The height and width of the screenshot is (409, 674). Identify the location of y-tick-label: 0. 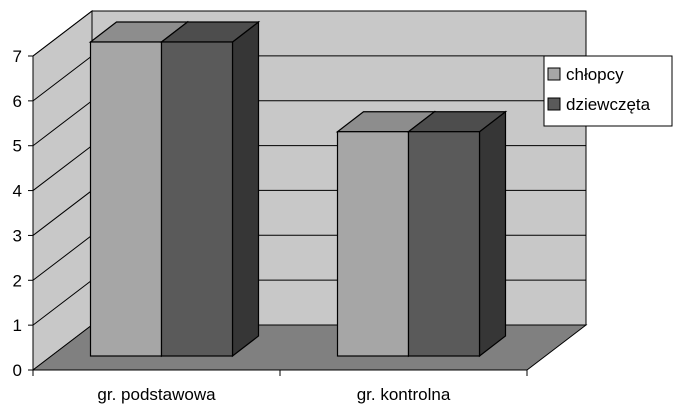
(17, 370).